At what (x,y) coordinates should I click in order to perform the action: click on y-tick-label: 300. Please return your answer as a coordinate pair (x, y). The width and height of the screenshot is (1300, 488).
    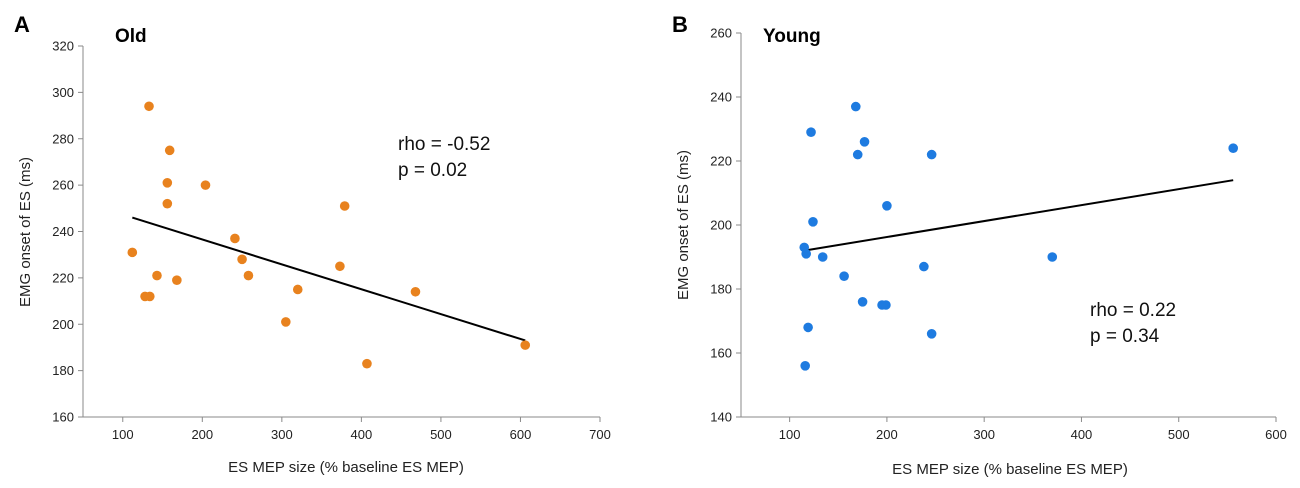
    Looking at the image, I should click on (63, 92).